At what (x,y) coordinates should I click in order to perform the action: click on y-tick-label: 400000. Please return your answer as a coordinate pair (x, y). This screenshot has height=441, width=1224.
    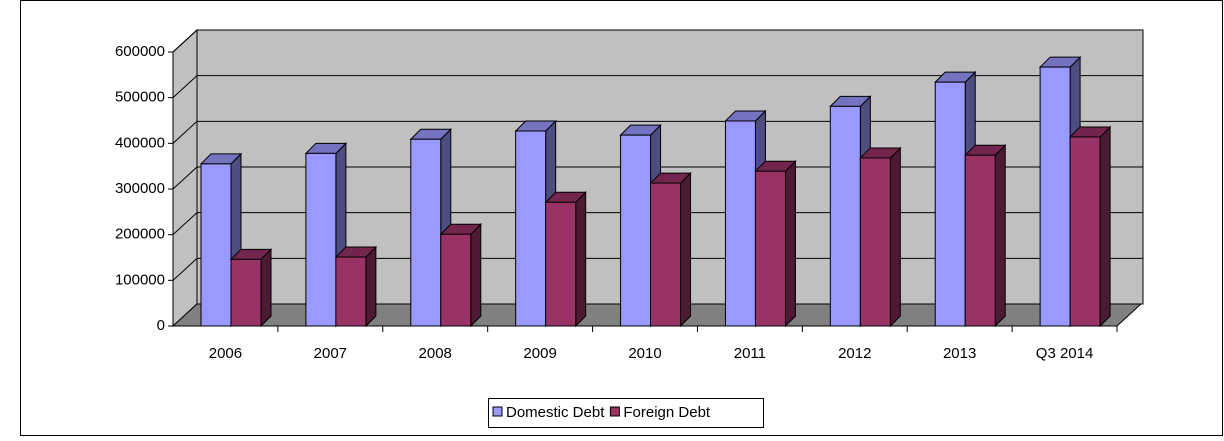
    Looking at the image, I should click on (140, 142).